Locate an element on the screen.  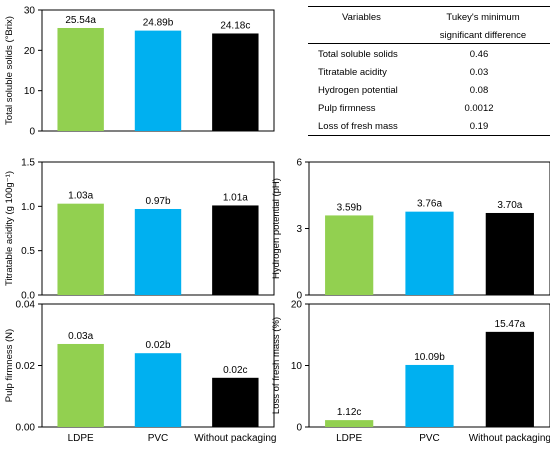
table-row-variable: Total soluble solids is located at coordinates (358, 54).